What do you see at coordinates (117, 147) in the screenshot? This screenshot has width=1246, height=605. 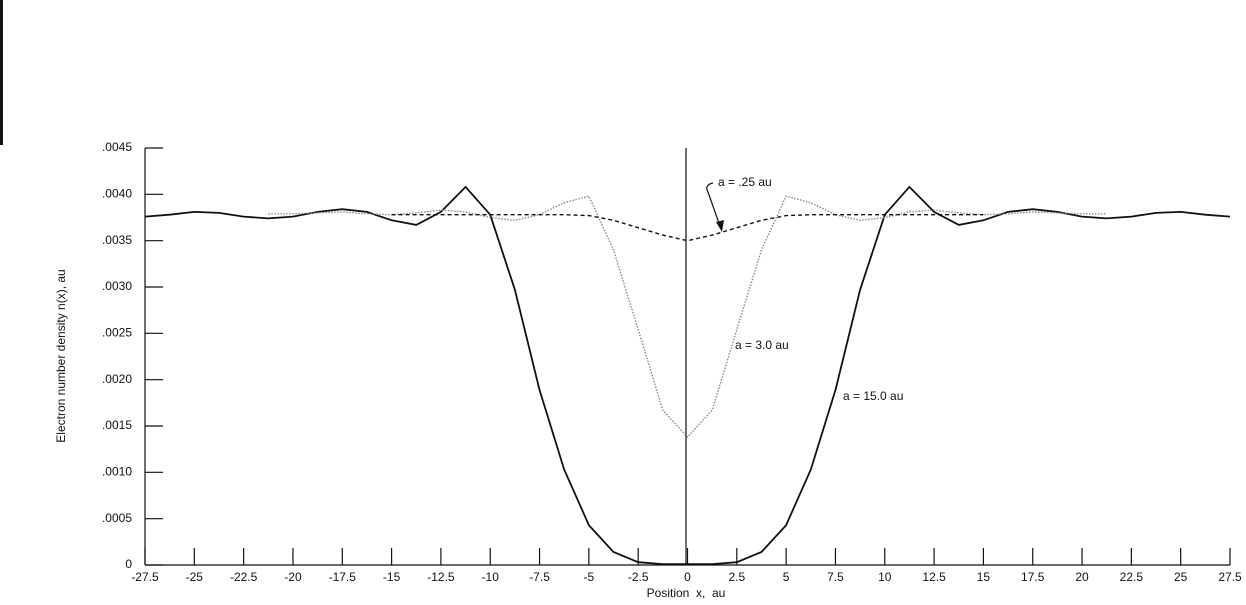 I see `y-tick-label: .0045` at bounding box center [117, 147].